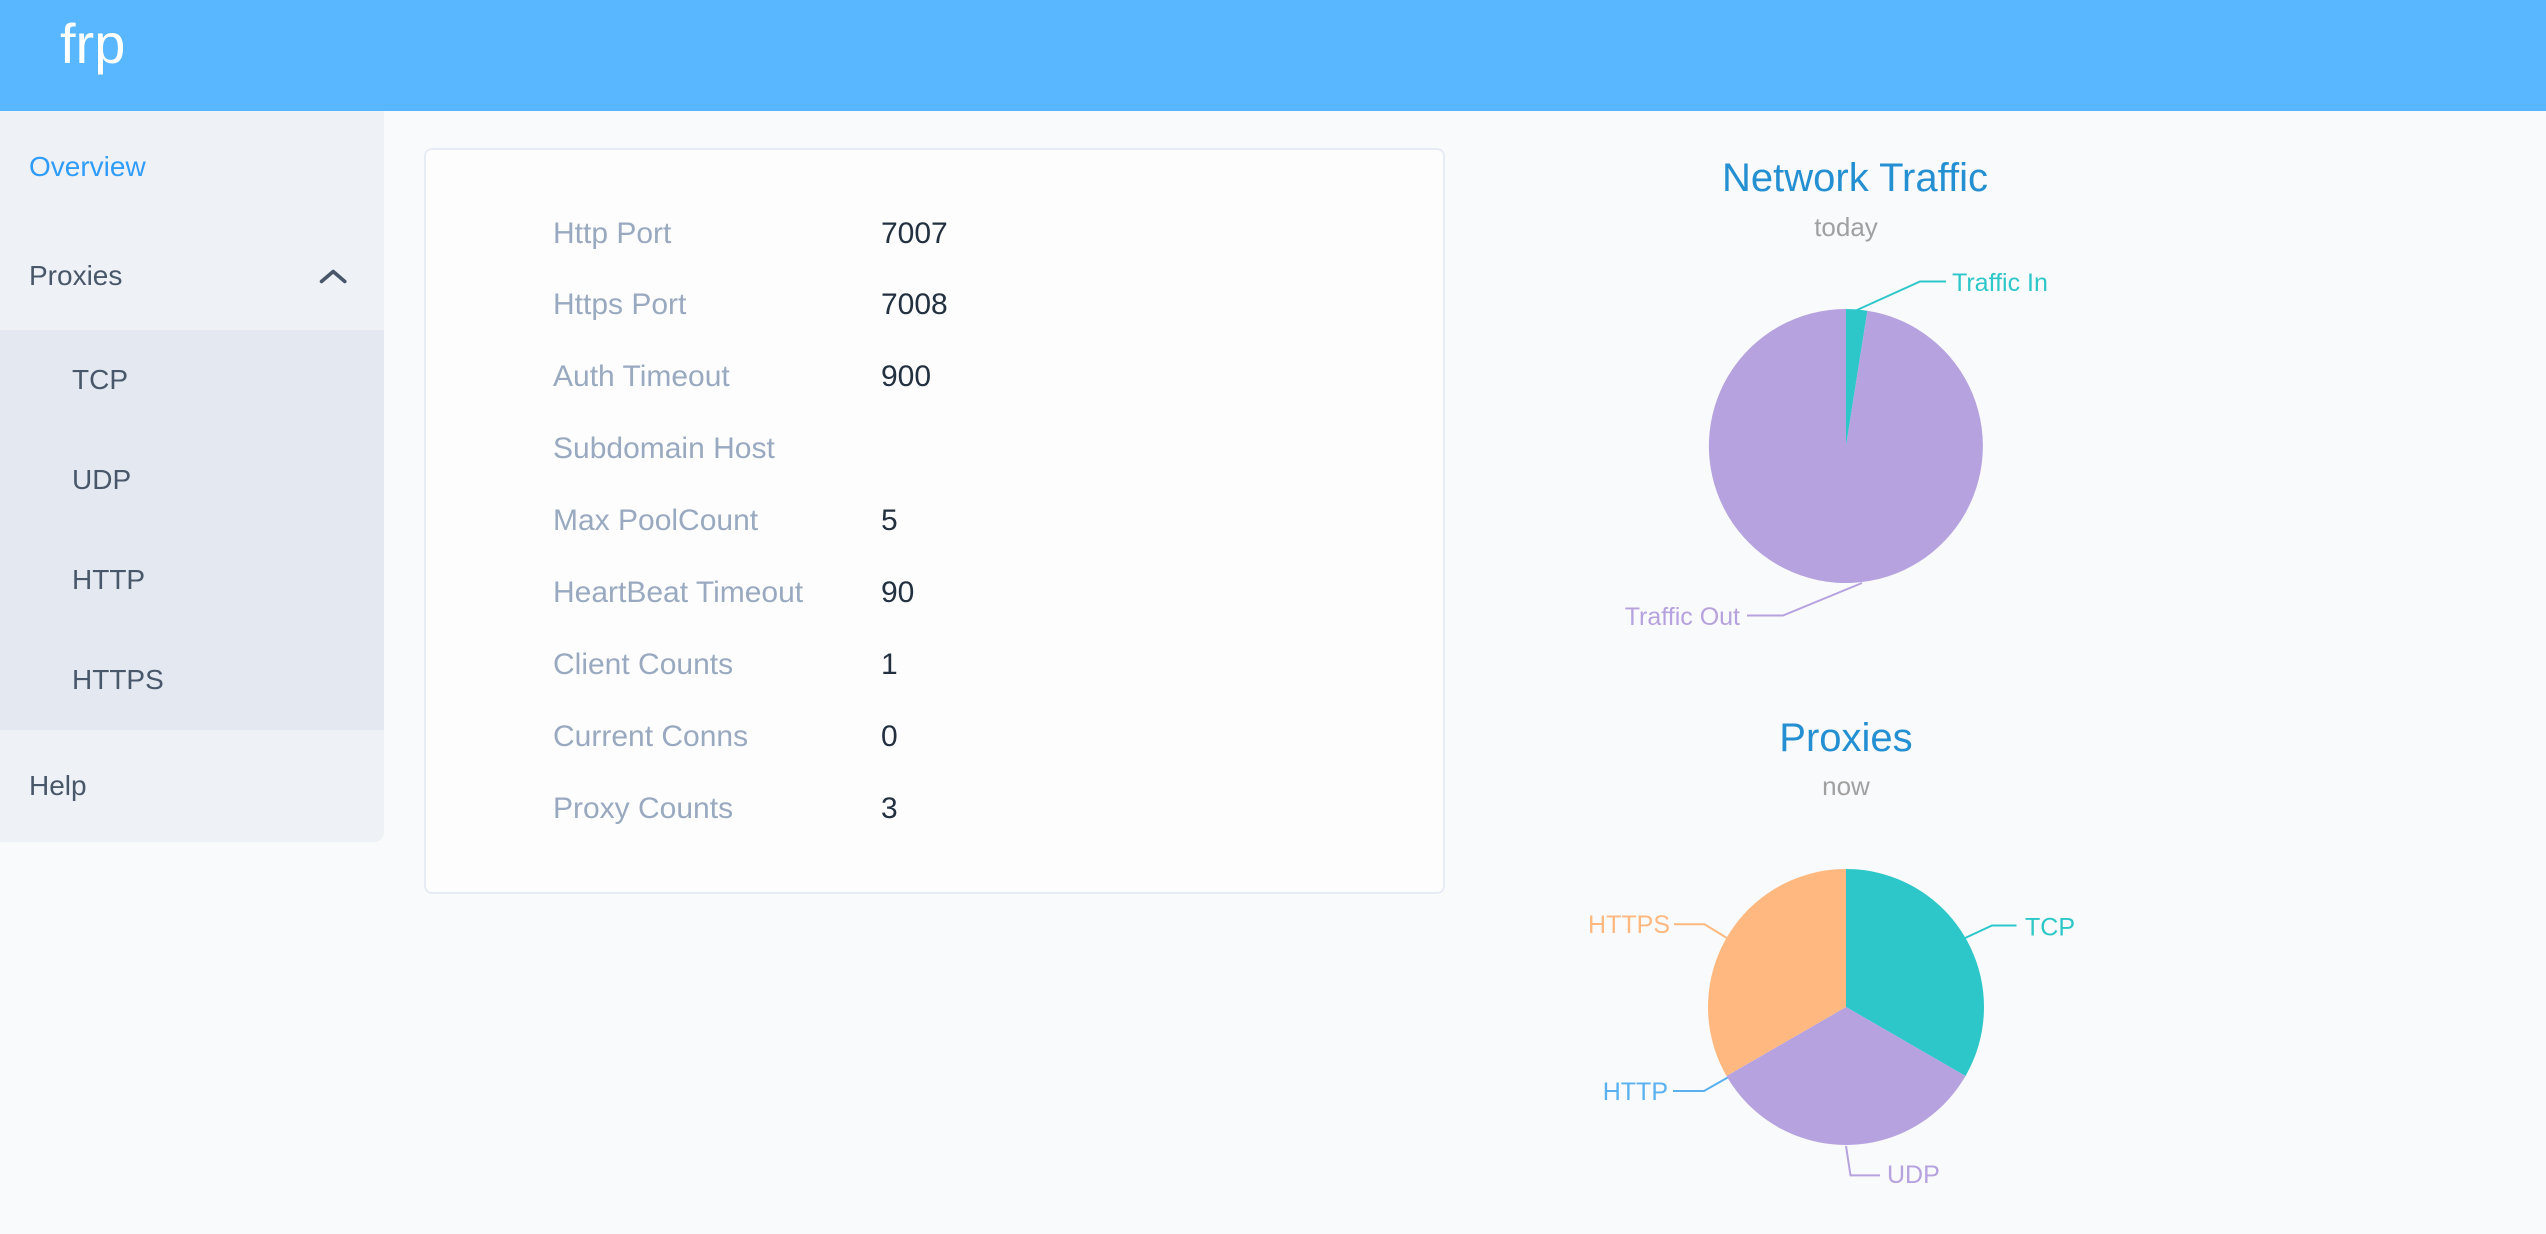  I want to click on svg-text: today, so click(1846, 227).